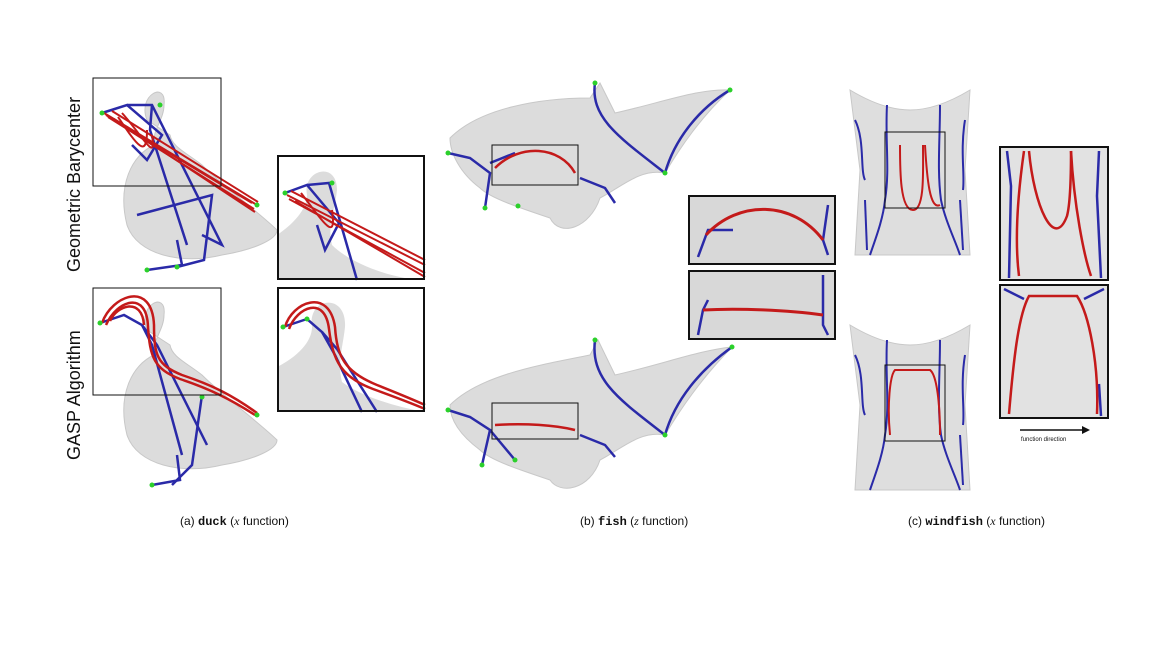 This screenshot has width=1160, height=651. I want to click on caption-windfish-prefix: (c), so click(917, 521).